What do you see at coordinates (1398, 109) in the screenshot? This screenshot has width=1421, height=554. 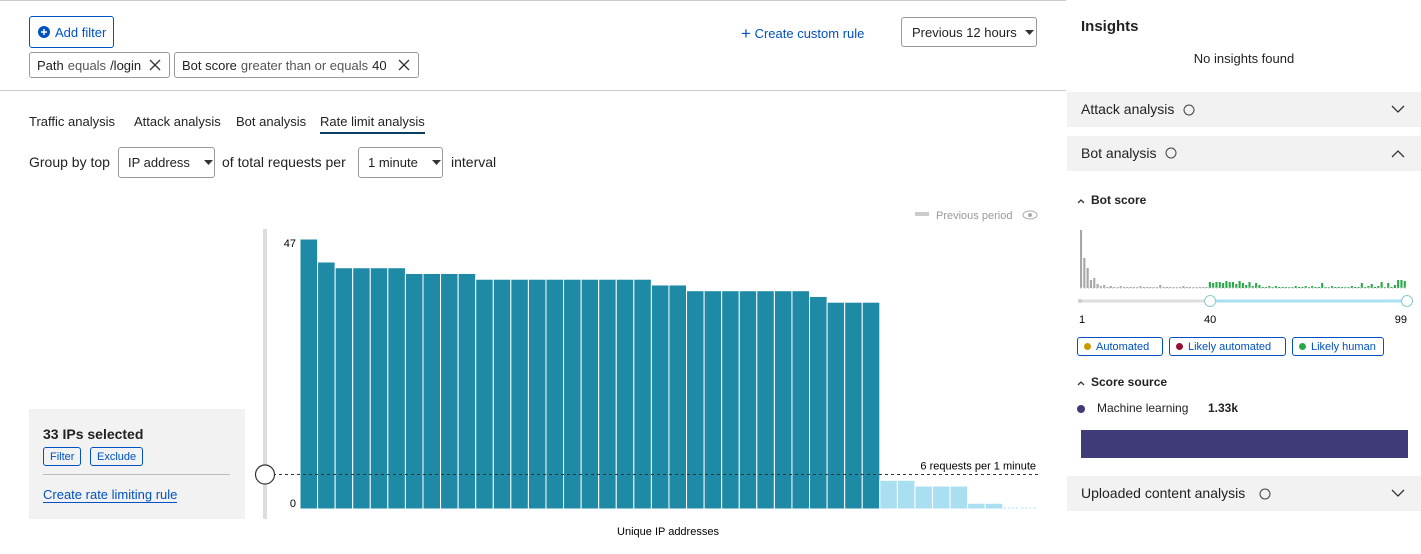 I see `chevron-down` at bounding box center [1398, 109].